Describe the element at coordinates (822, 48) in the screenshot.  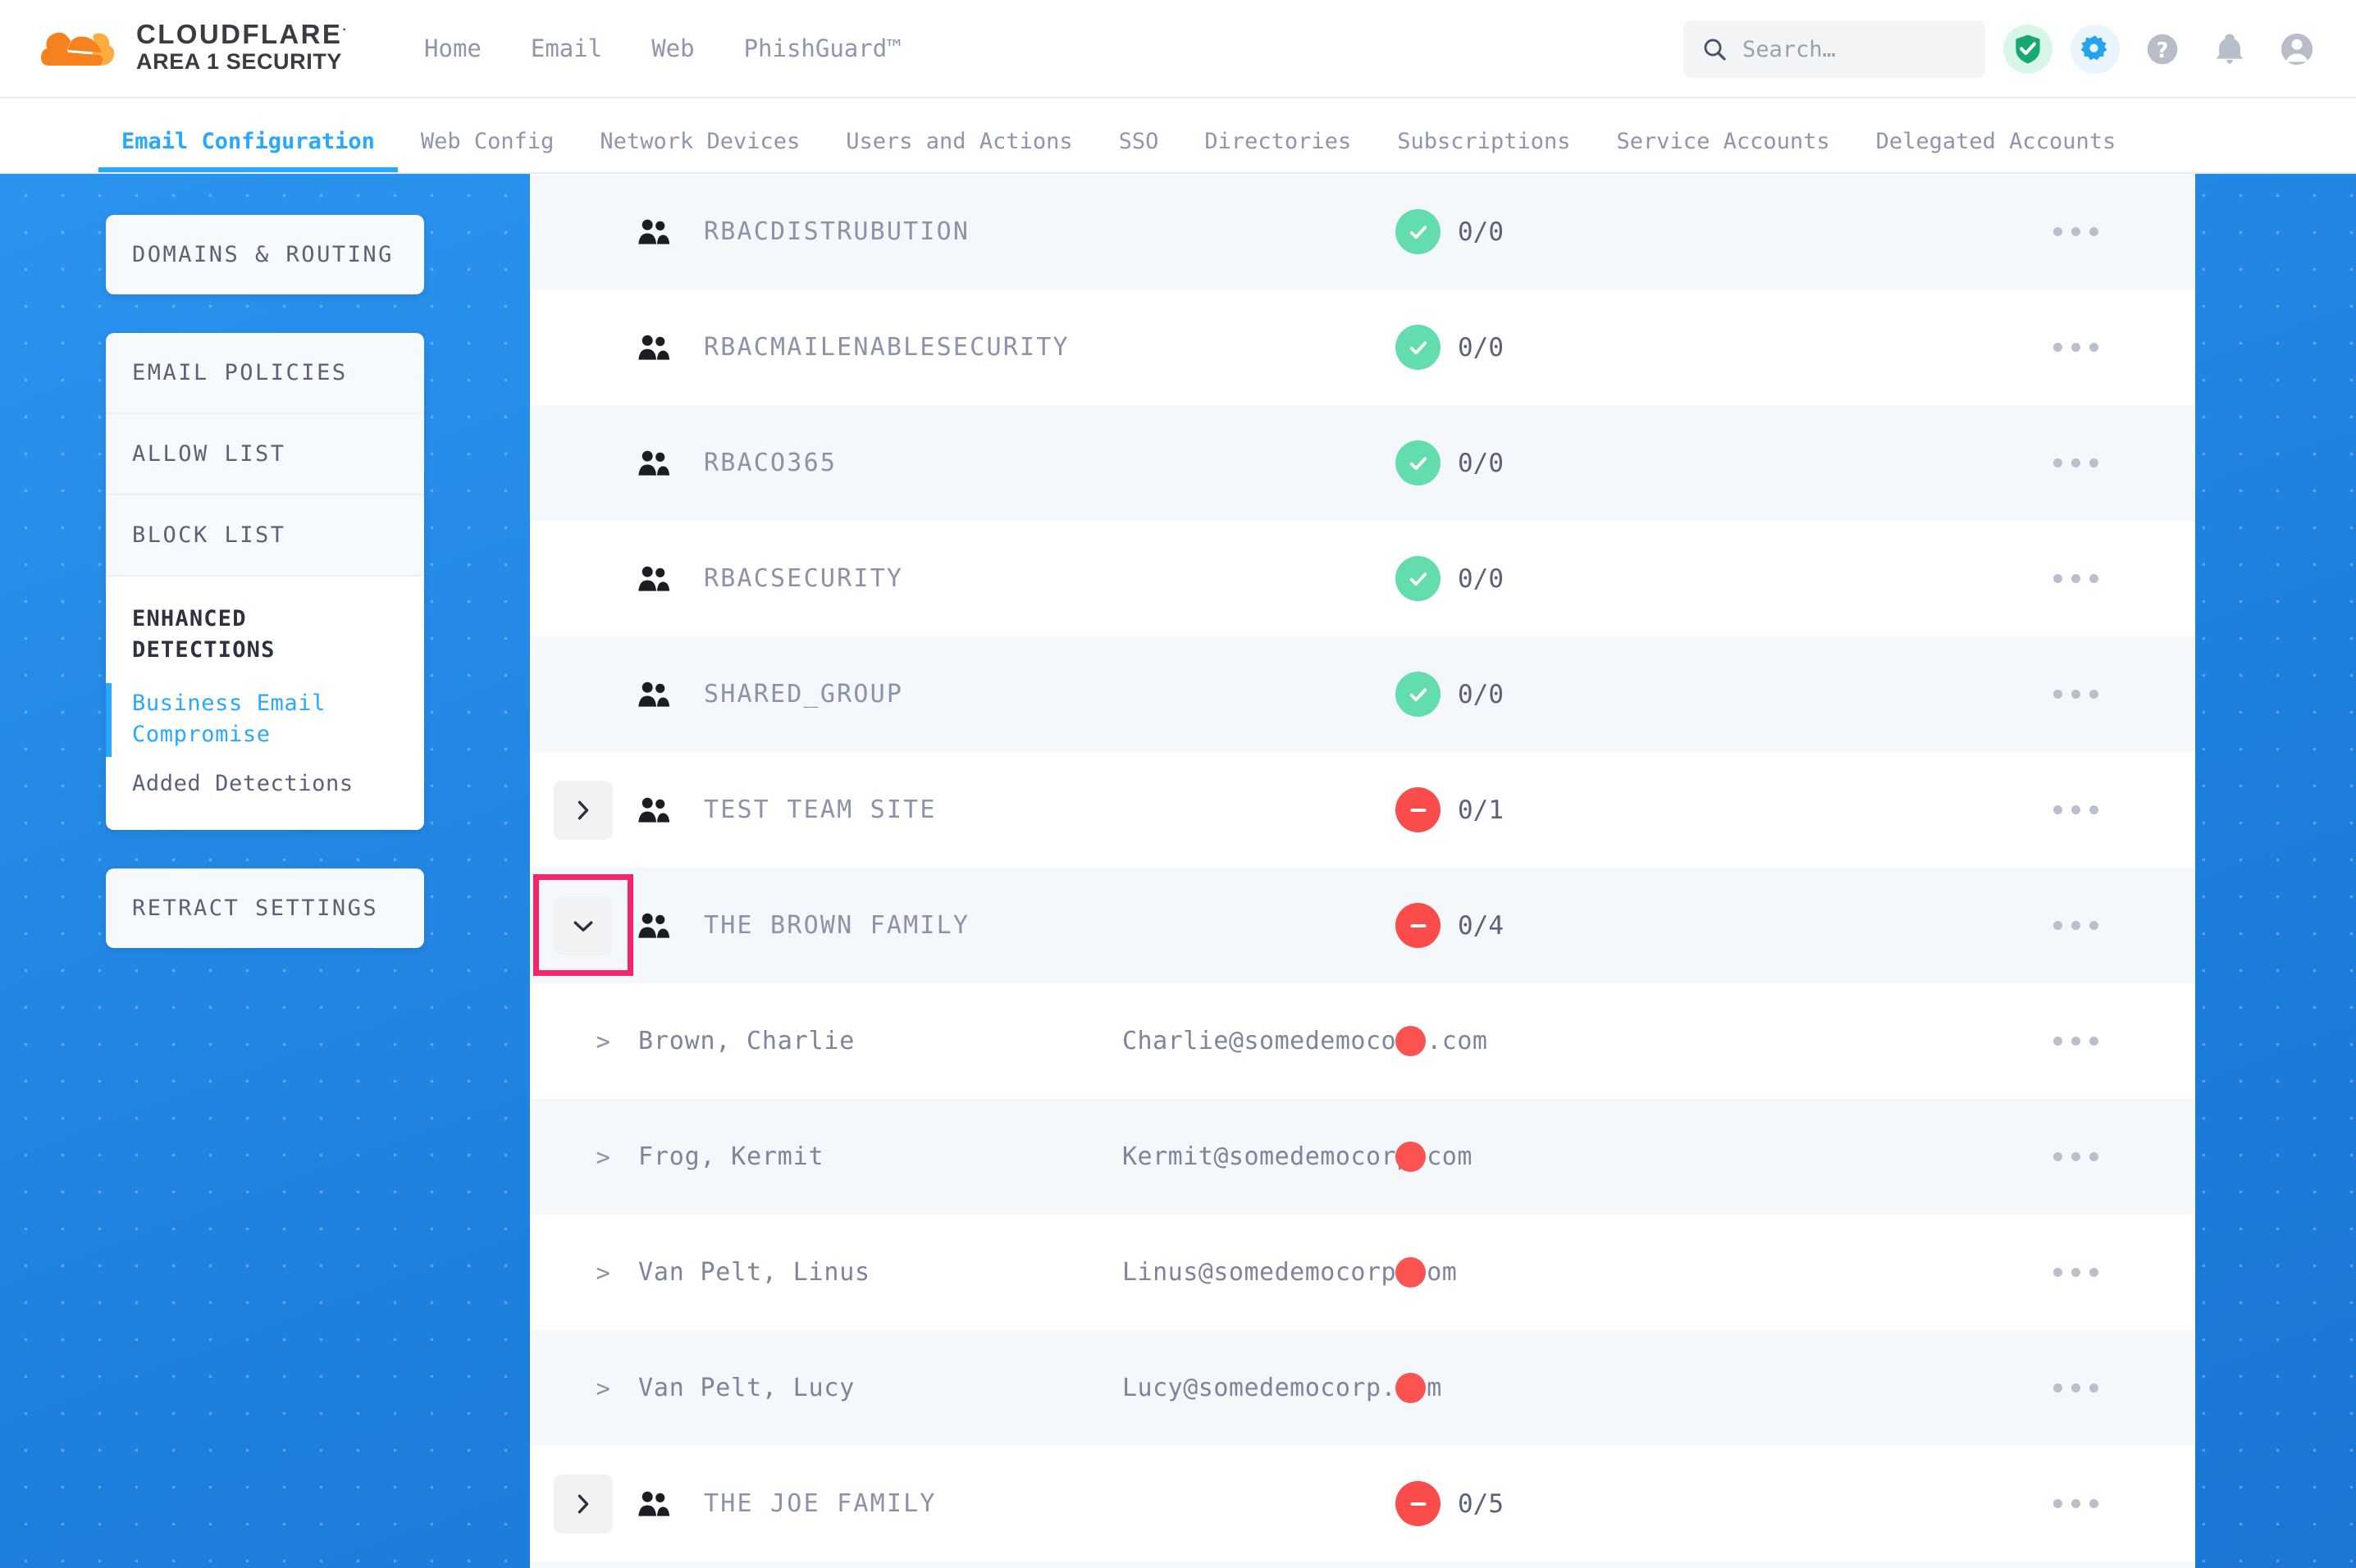
I see `nav-item-phishguard: PhishGuard™` at that location.